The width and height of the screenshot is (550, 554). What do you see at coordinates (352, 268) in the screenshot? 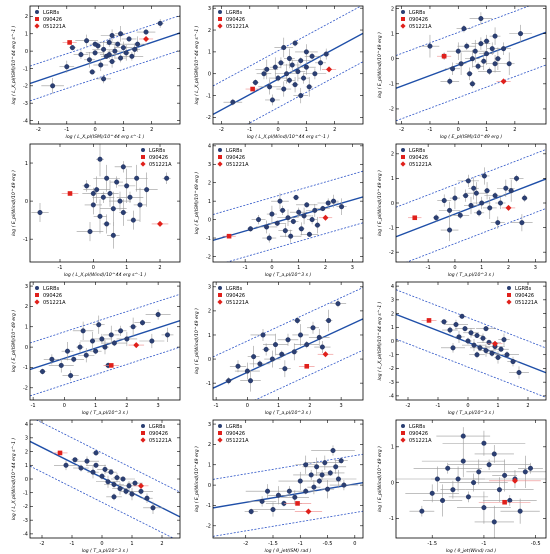
I see `x-tick-label: 3` at bounding box center [352, 268].